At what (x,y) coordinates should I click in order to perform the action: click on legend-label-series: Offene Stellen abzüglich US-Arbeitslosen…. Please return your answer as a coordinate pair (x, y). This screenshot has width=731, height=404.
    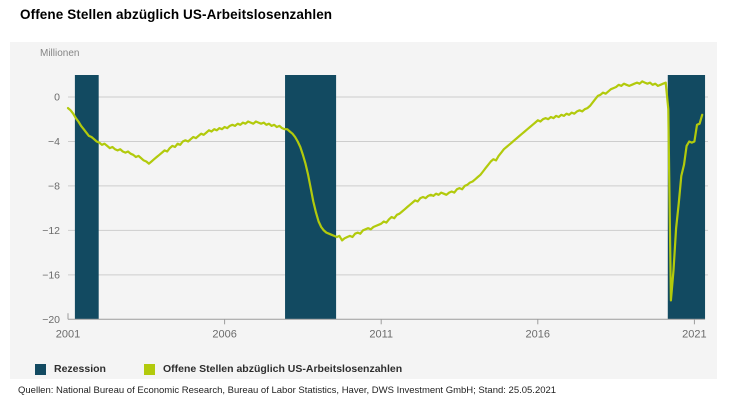
    Looking at the image, I should click on (282, 369).